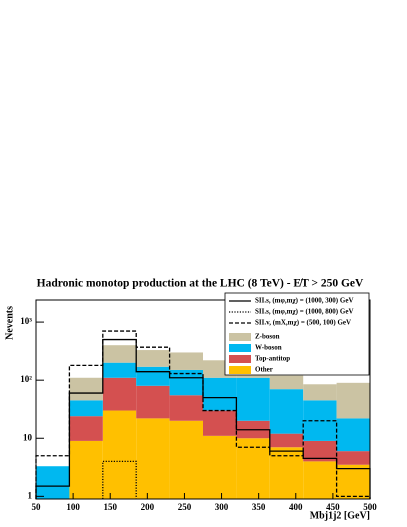 This screenshot has width=407, height=527. What do you see at coordinates (340, 515) in the screenshot?
I see `x-axis-label: Mbj1j2 [GeV]` at bounding box center [340, 515].